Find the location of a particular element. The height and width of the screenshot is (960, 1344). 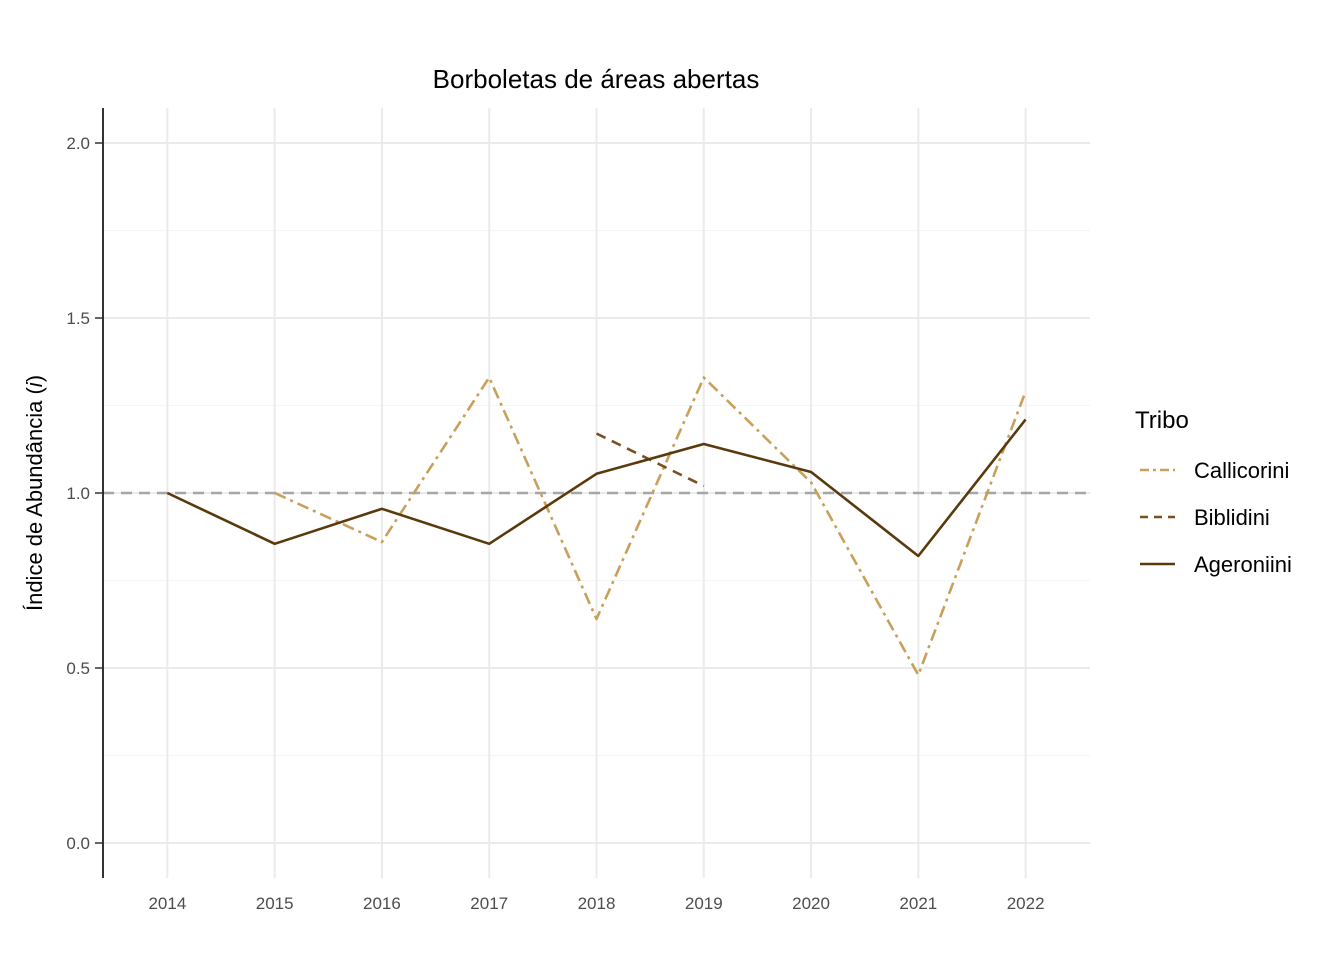

legend: Tribo Callicorini Biblidini Ageroniini is located at coordinates (1213, 492).